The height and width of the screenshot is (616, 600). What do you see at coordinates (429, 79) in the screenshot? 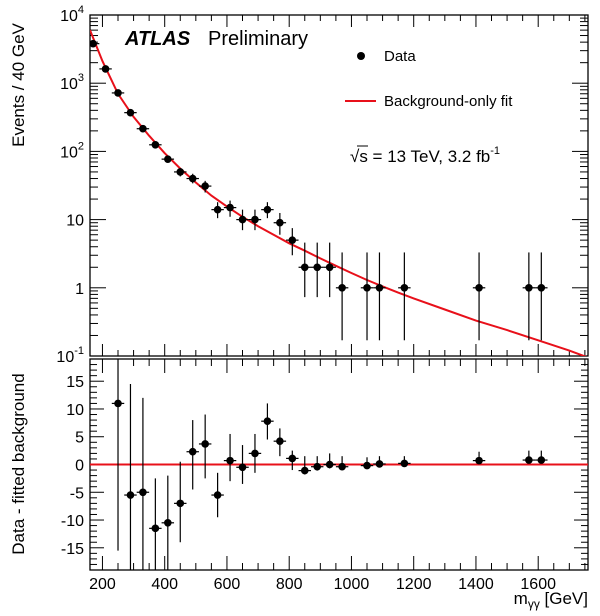
I see `legend: Data Background-only fit` at bounding box center [429, 79].